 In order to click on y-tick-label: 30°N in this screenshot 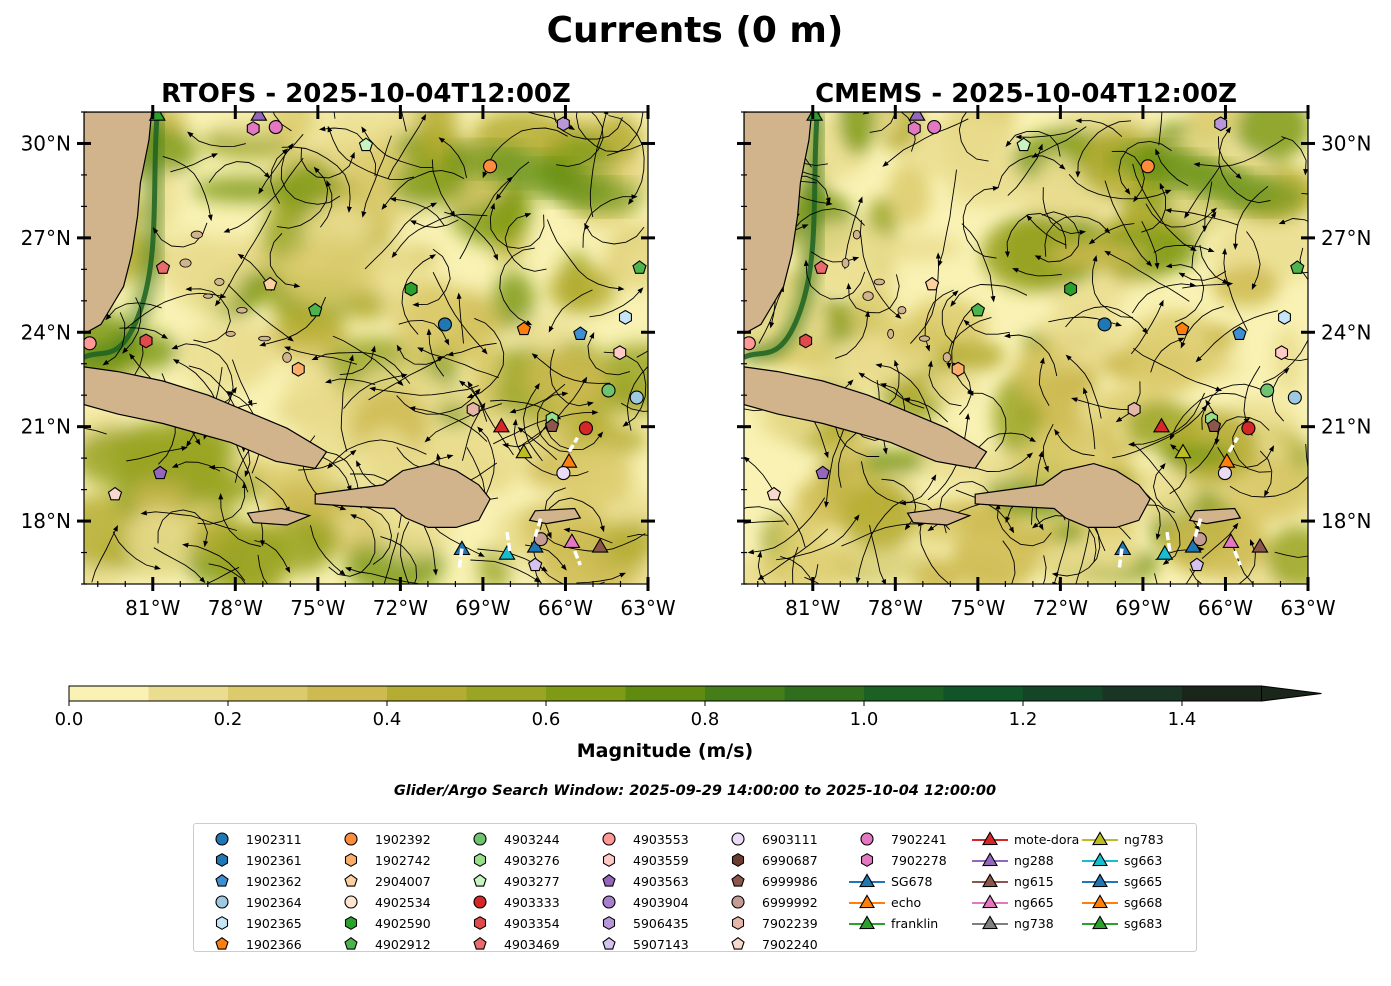, I will do `click(46, 143)`.